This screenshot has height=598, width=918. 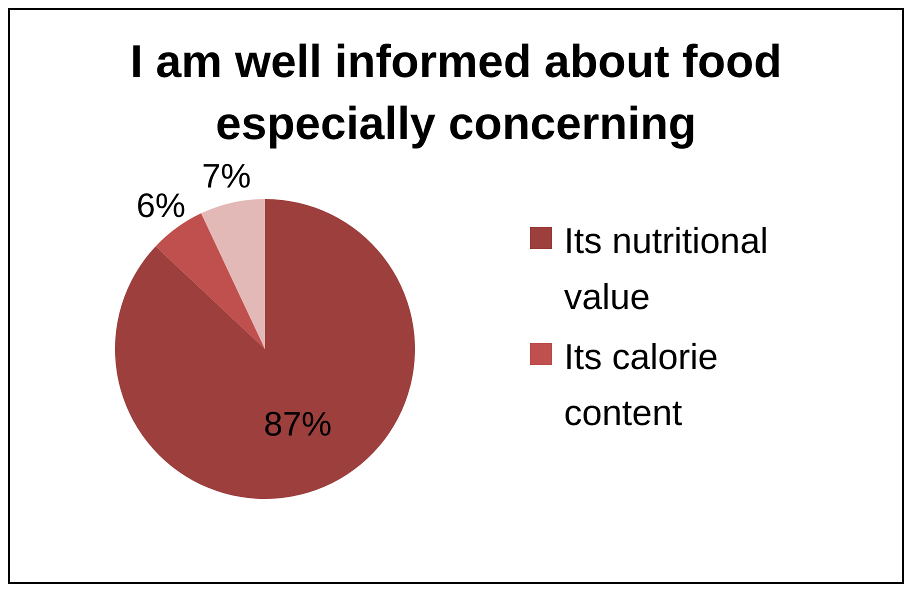 What do you see at coordinates (642, 385) in the screenshot?
I see `legend-label: Its calorie content` at bounding box center [642, 385].